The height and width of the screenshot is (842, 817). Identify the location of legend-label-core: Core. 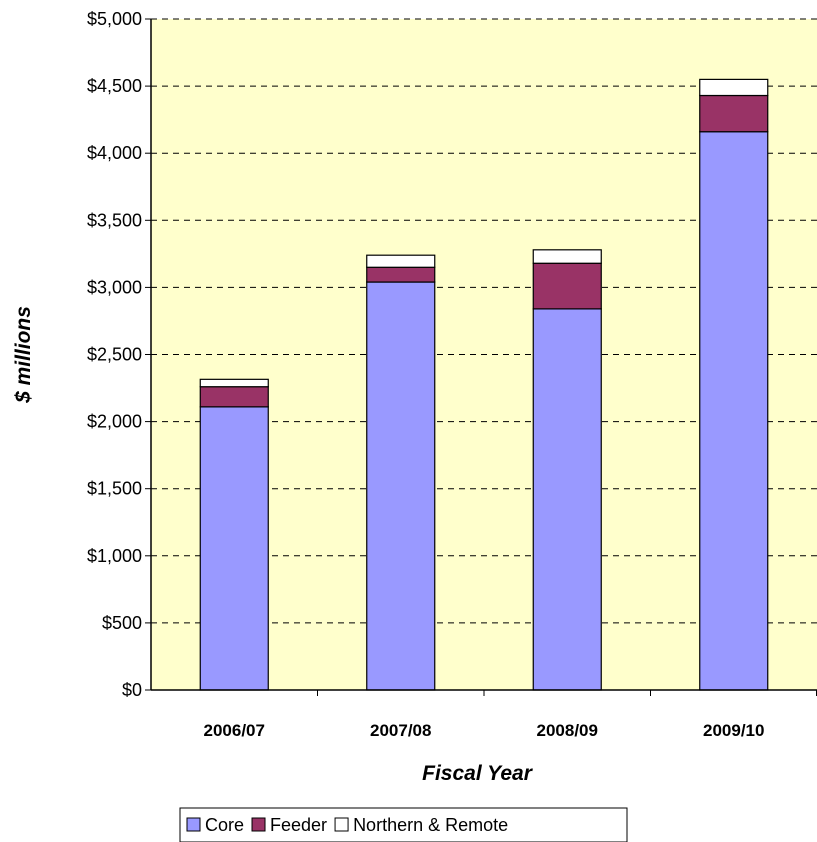
(224, 825).